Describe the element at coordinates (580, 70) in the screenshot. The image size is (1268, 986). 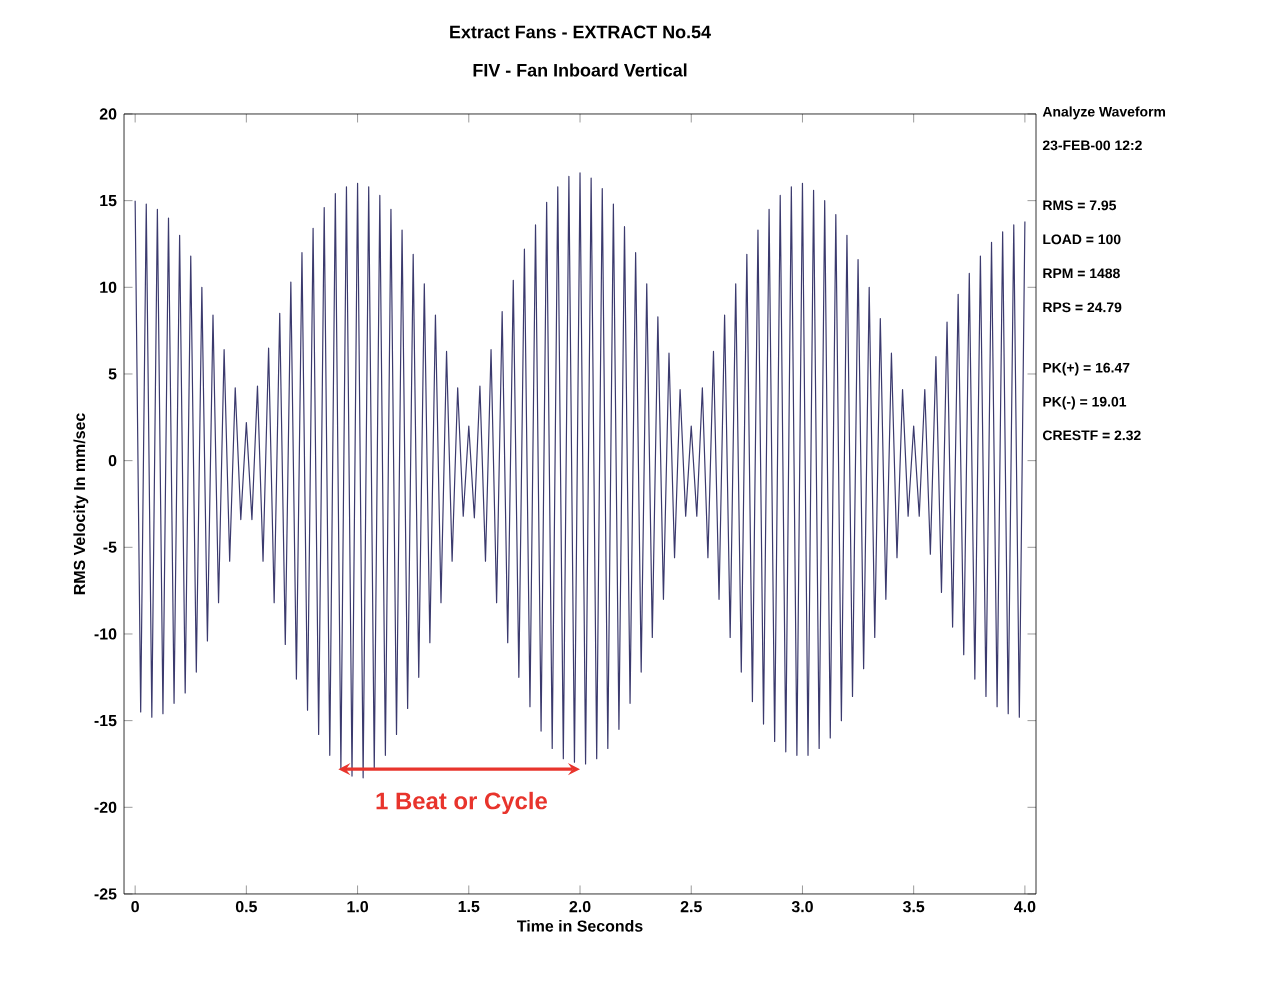
I see `chart-subtitle: FIV - Fan Inboard Vertical` at that location.